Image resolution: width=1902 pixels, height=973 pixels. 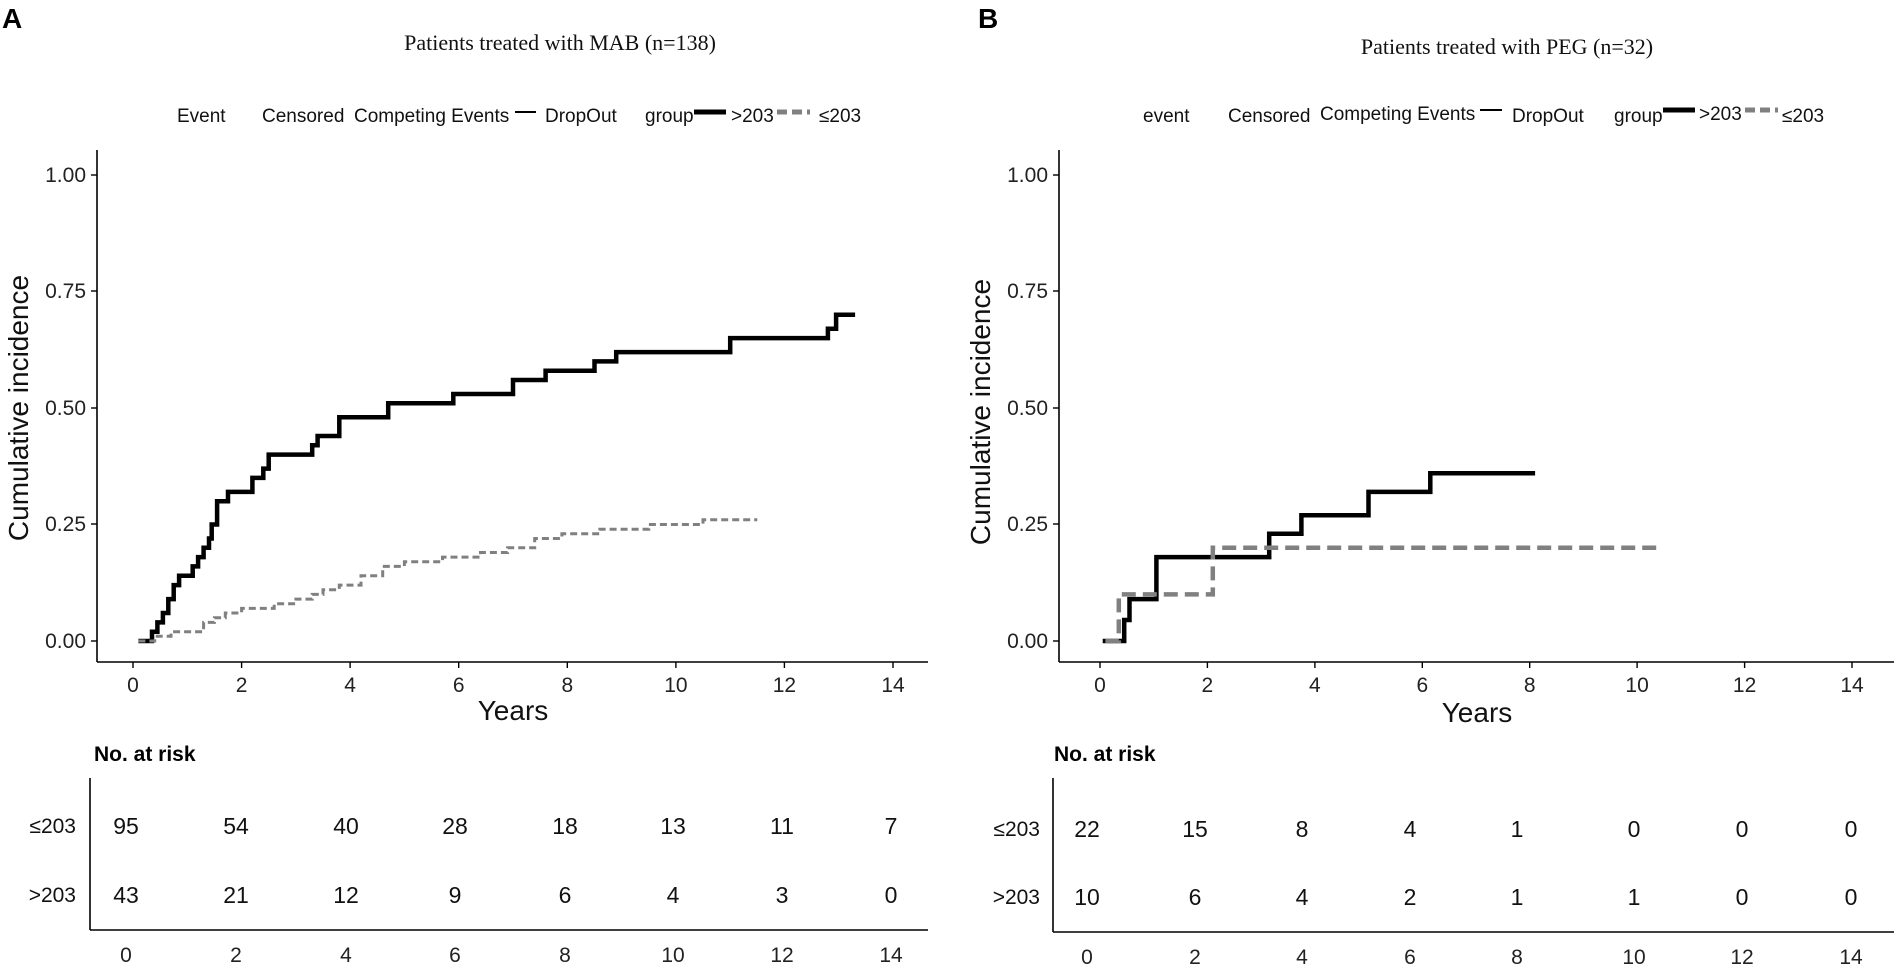 I want to click on risk-count: 11, so click(x=782, y=826).